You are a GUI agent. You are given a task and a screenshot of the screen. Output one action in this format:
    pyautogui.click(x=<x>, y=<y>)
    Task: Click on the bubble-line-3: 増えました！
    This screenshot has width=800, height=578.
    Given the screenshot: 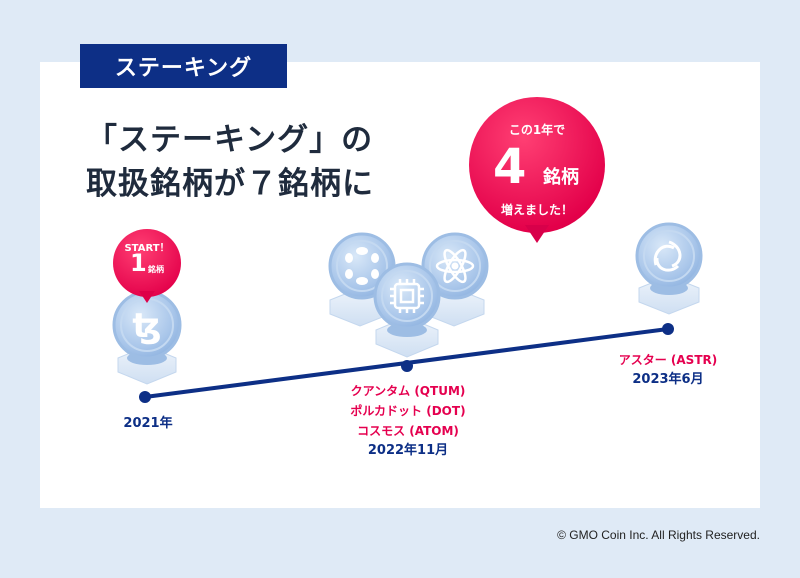 What is the action you would take?
    pyautogui.click(x=536, y=210)
    